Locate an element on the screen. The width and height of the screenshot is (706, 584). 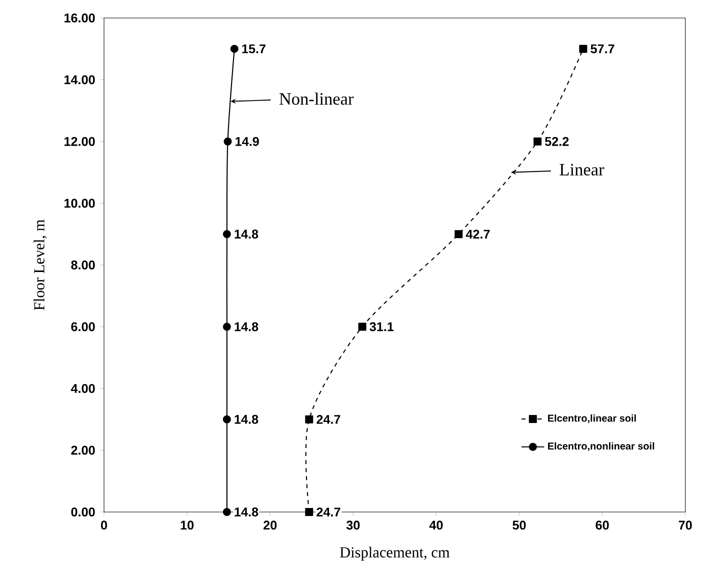
legend-label: Elcentro,nonlinear soil is located at coordinates (601, 447).